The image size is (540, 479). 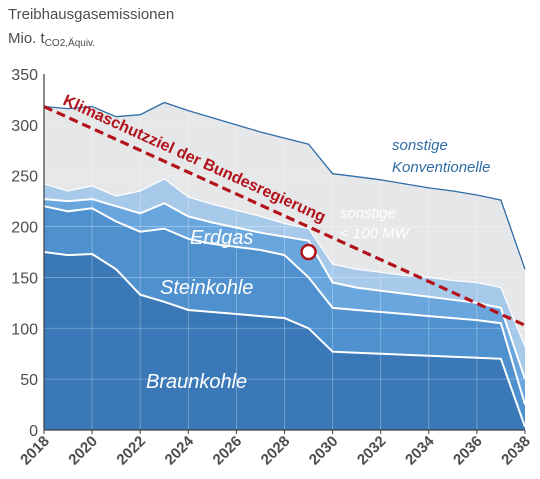 What do you see at coordinates (24, 278) in the screenshot?
I see `y-tick-label-150: 150` at bounding box center [24, 278].